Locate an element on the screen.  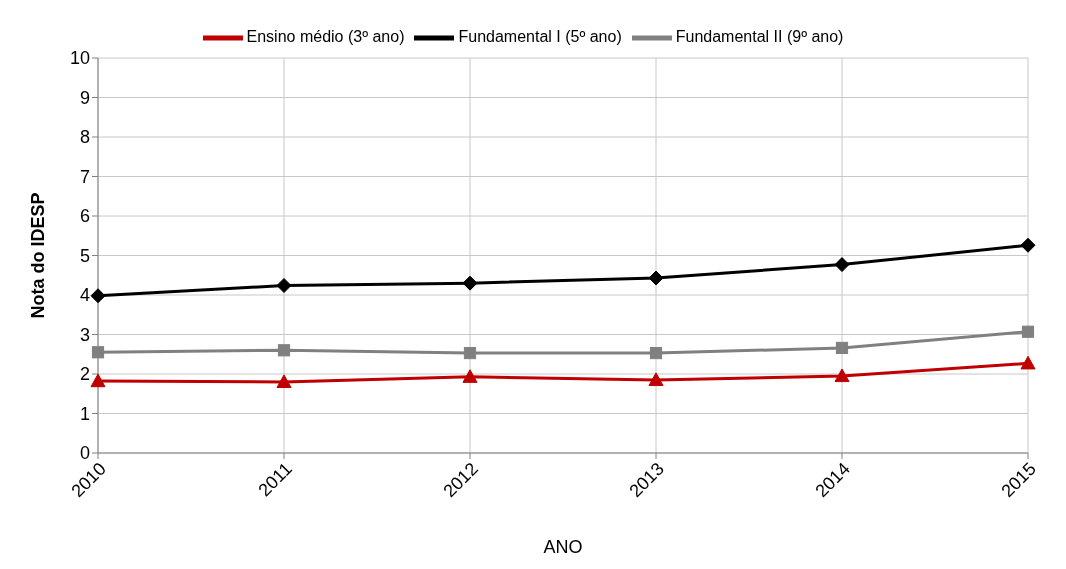
y-tick-label: 10 is located at coordinates (79, 58).